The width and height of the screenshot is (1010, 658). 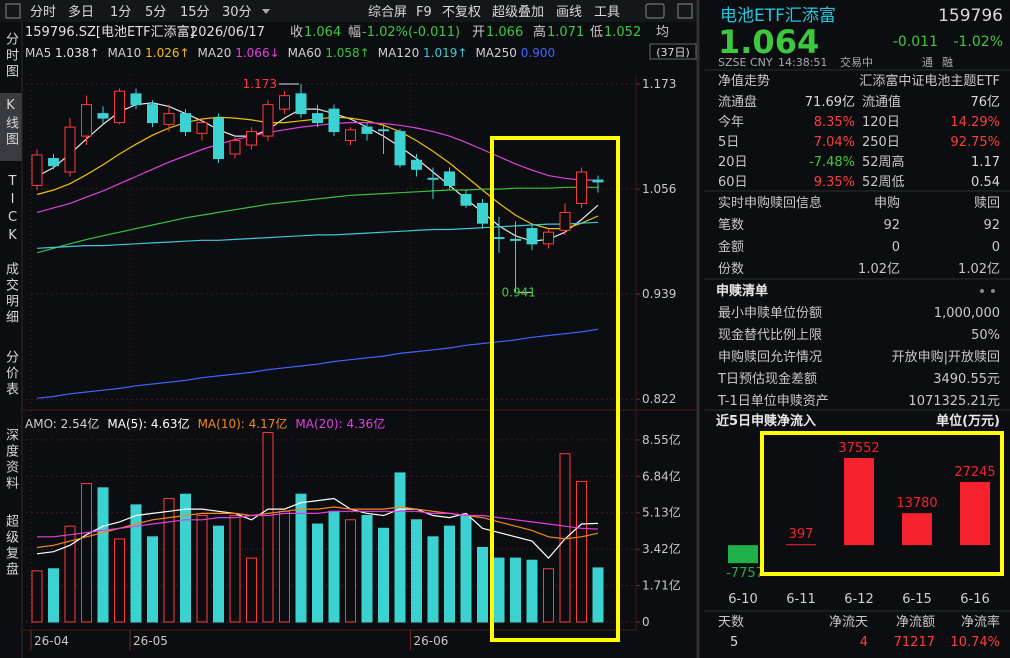 I want to click on side-tab: 分时图, so click(x=10, y=56).